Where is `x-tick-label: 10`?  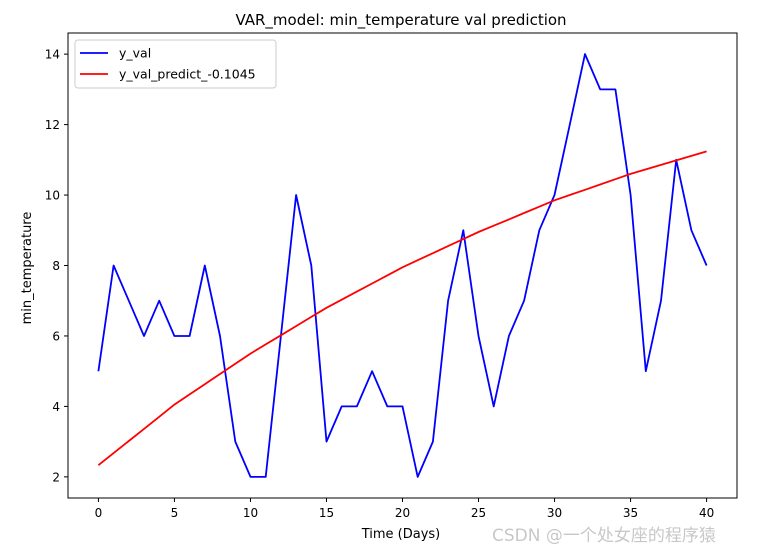 x-tick-label: 10 is located at coordinates (250, 513).